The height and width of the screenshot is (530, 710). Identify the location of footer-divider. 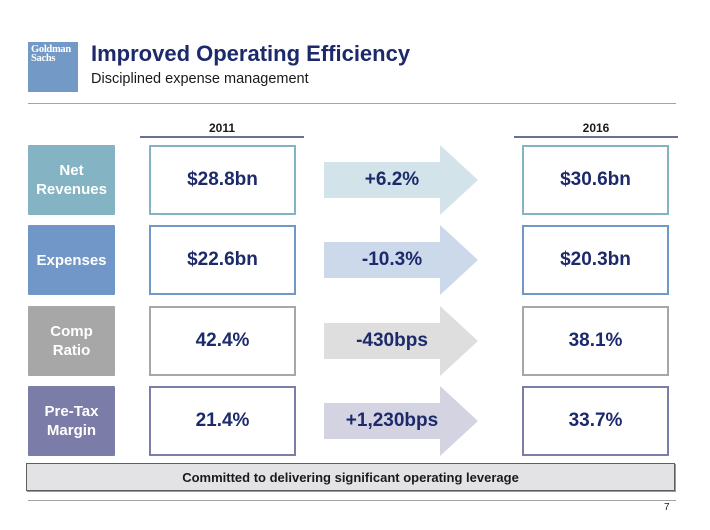
(352, 500).